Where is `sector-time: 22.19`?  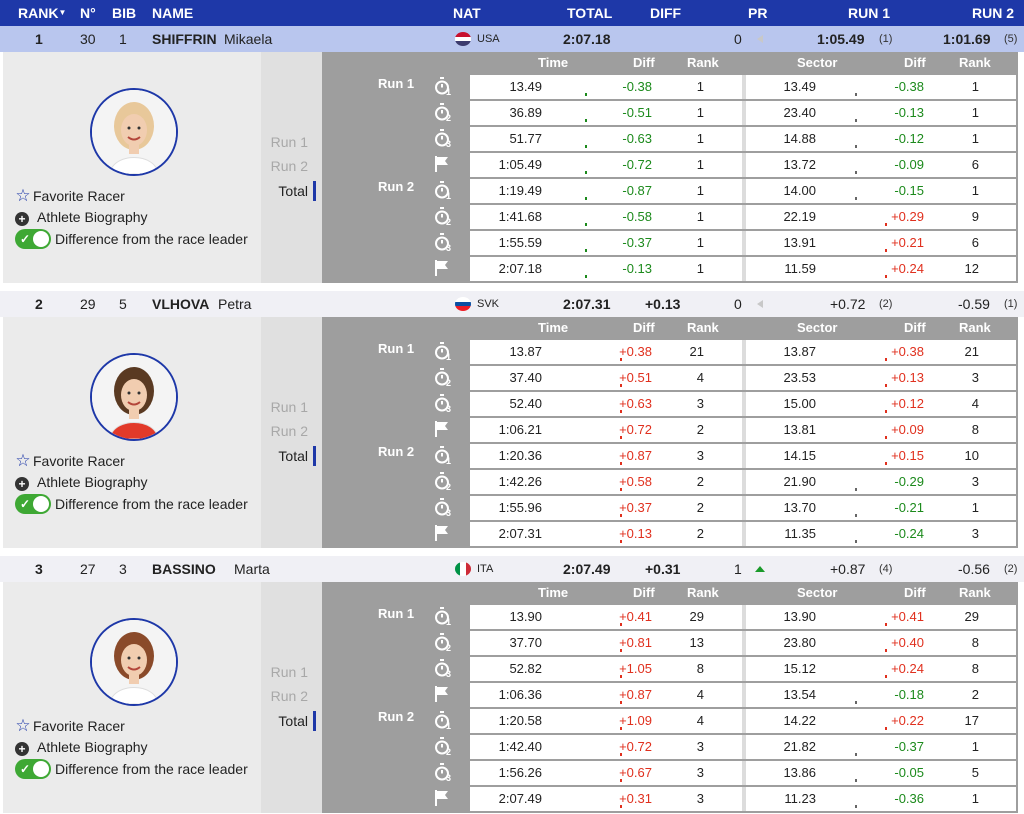 sector-time: 22.19 is located at coordinates (799, 216).